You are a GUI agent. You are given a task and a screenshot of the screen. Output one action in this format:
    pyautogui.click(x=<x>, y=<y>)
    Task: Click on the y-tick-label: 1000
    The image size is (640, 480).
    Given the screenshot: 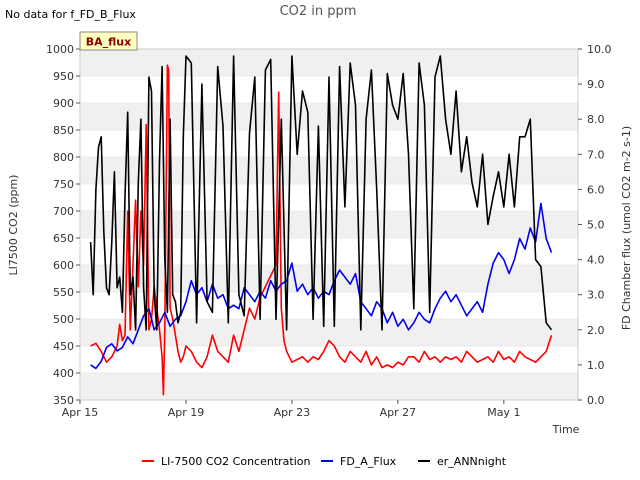 What is the action you would take?
    pyautogui.click(x=60, y=49)
    